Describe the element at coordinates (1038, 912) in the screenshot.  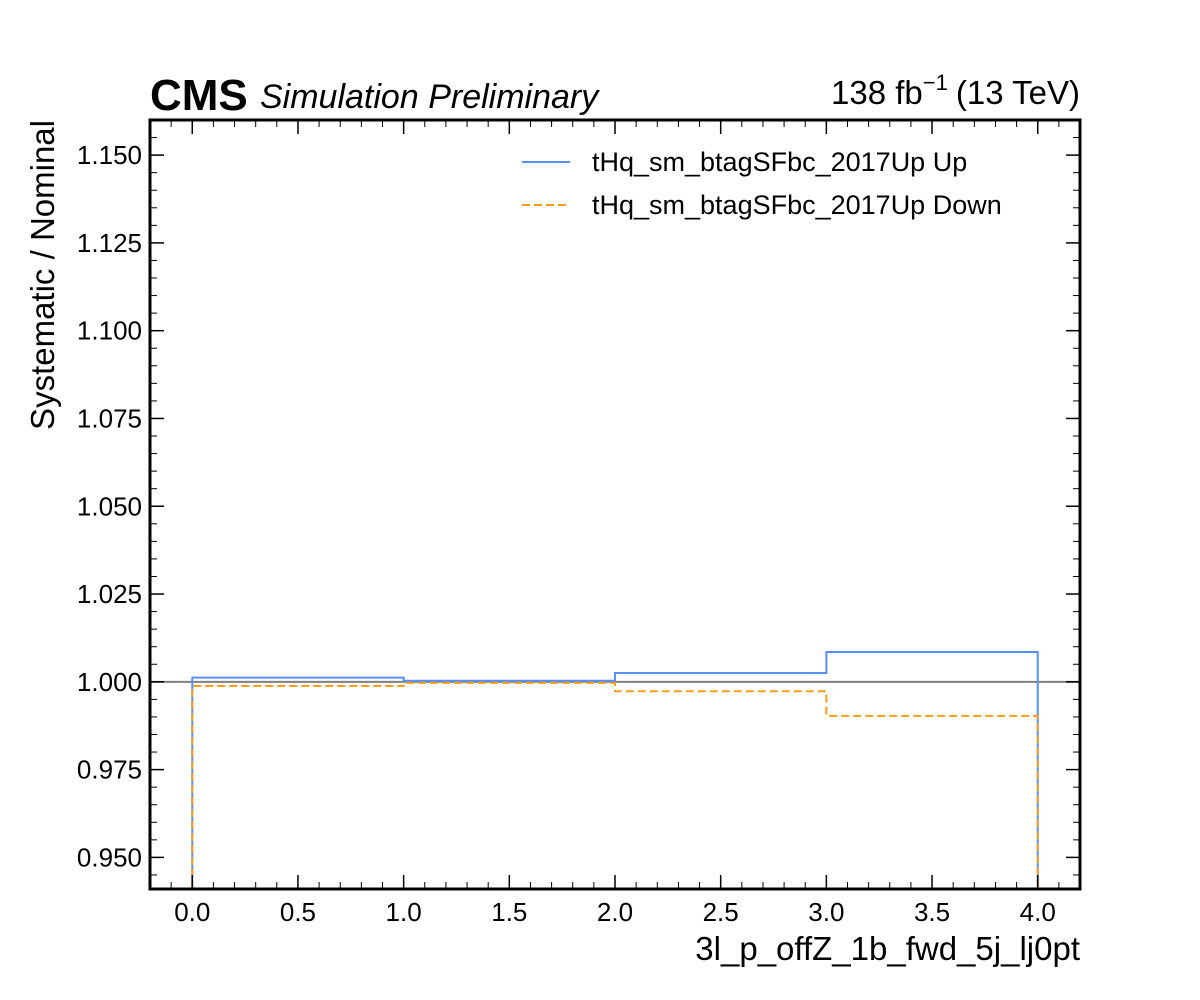
I see `x-tick-label: 4.0` at that location.